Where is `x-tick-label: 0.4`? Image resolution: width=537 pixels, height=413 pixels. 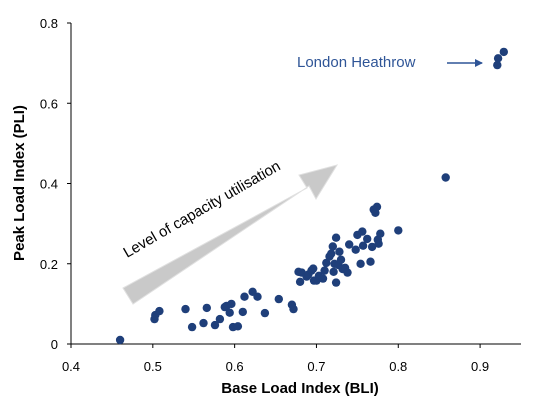 x-tick-label: 0.4 is located at coordinates (71, 366).